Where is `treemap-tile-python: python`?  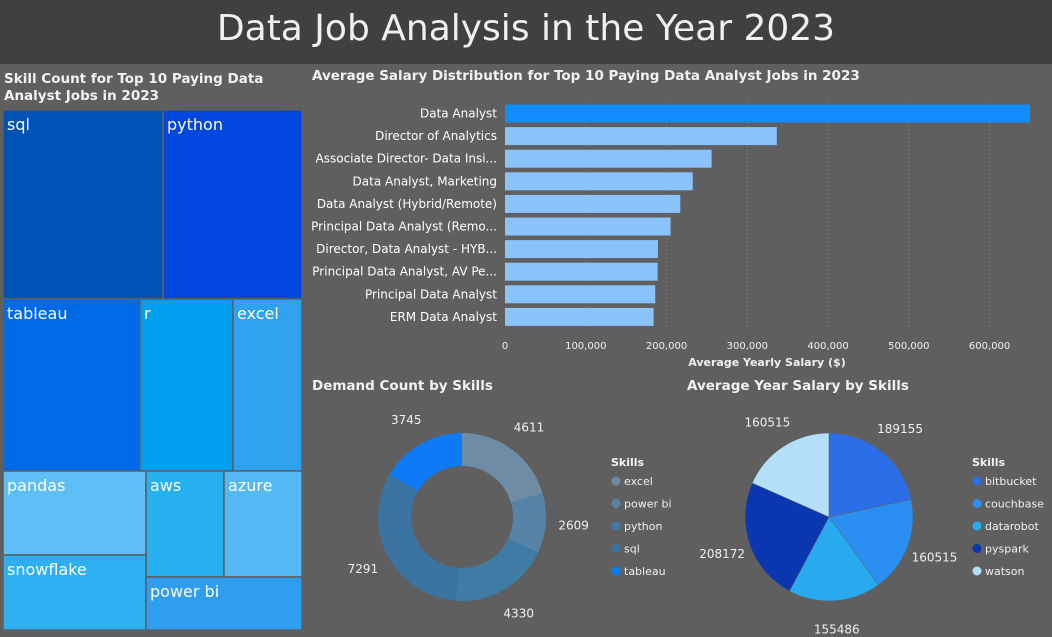
treemap-tile-python: python is located at coordinates (232, 204).